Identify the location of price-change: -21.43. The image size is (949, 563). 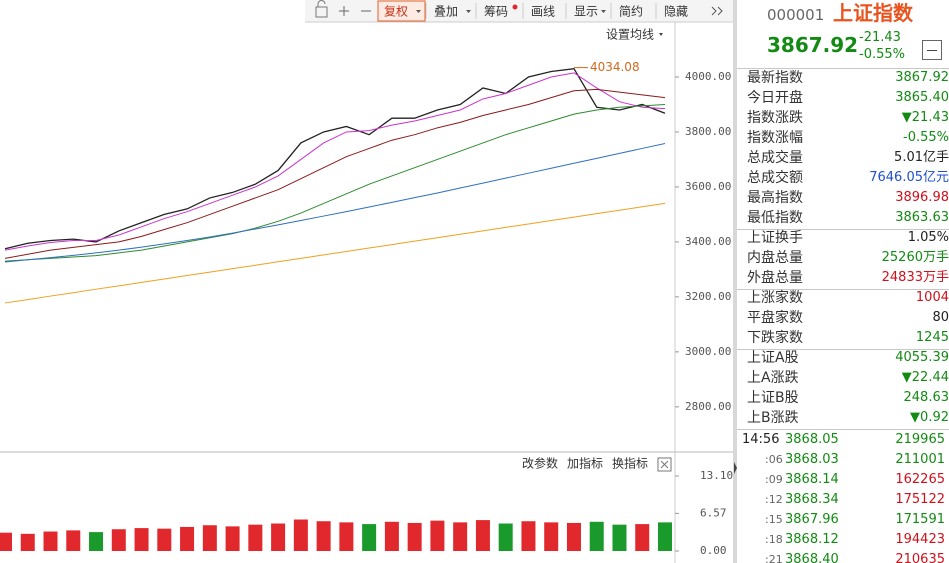
(880, 37).